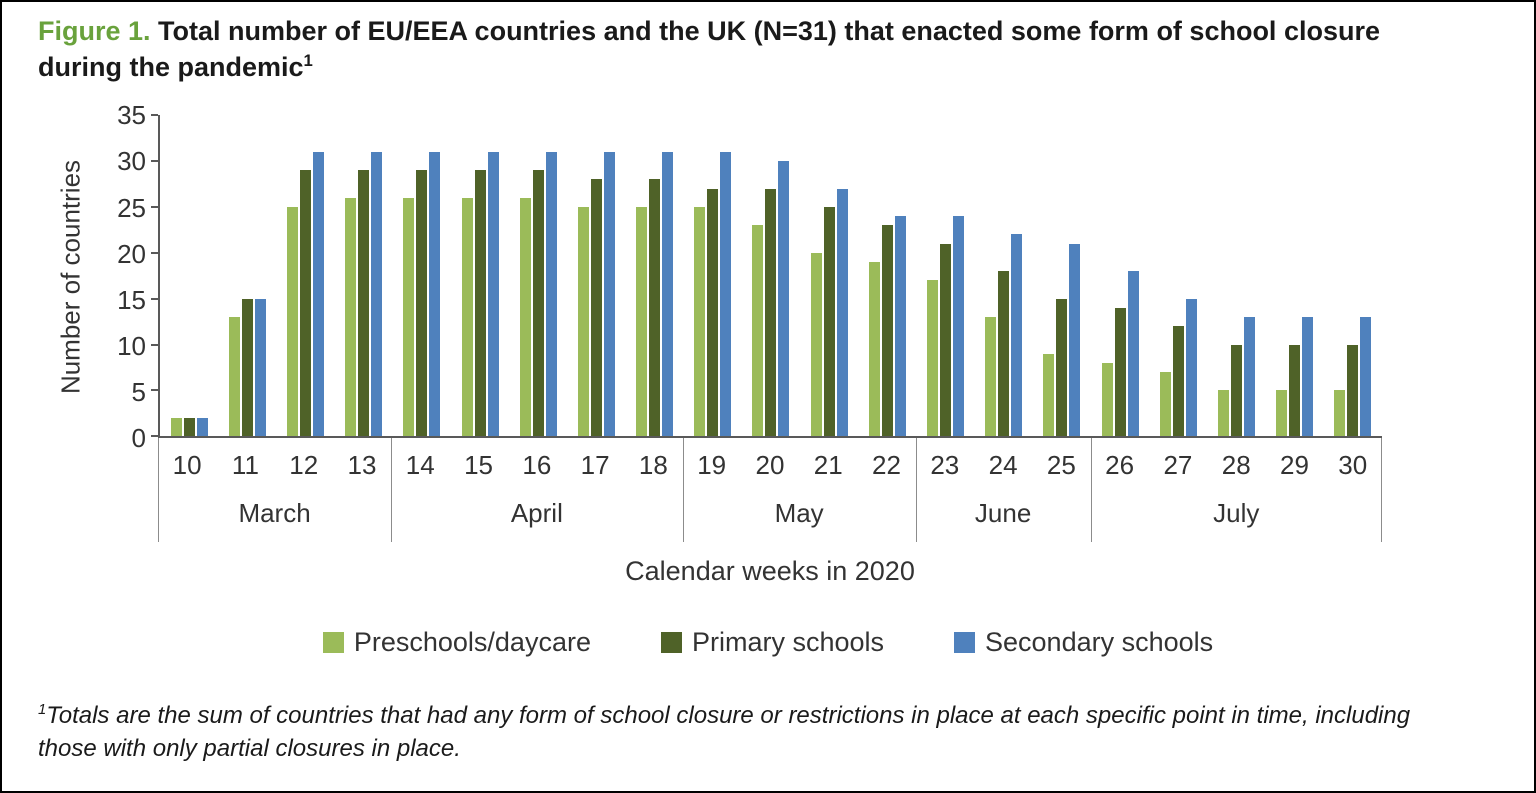 The image size is (1536, 793). What do you see at coordinates (131, 299) in the screenshot?
I see `y-tick-label: 15` at bounding box center [131, 299].